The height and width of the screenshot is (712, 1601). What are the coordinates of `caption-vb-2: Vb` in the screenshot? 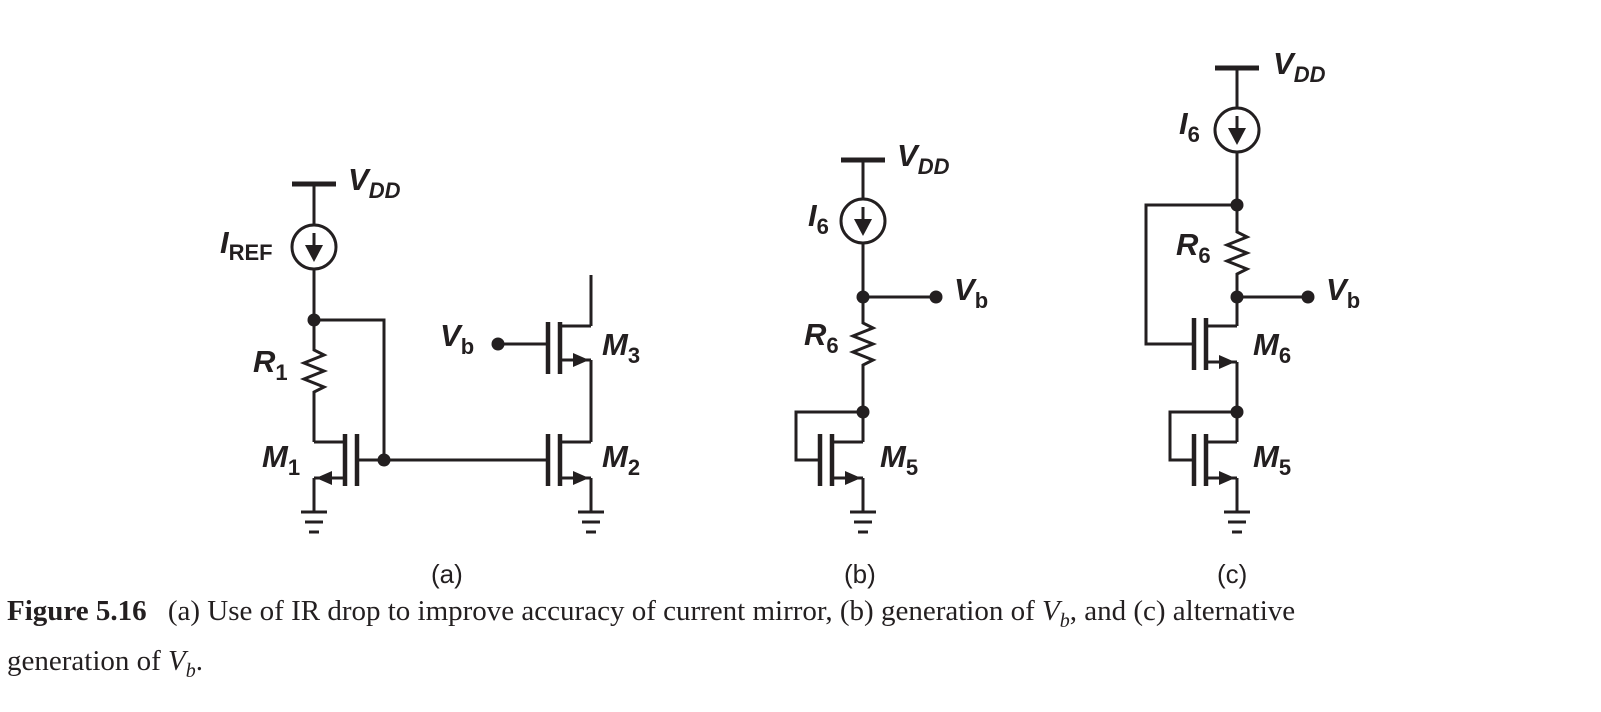 It's located at (182, 663).